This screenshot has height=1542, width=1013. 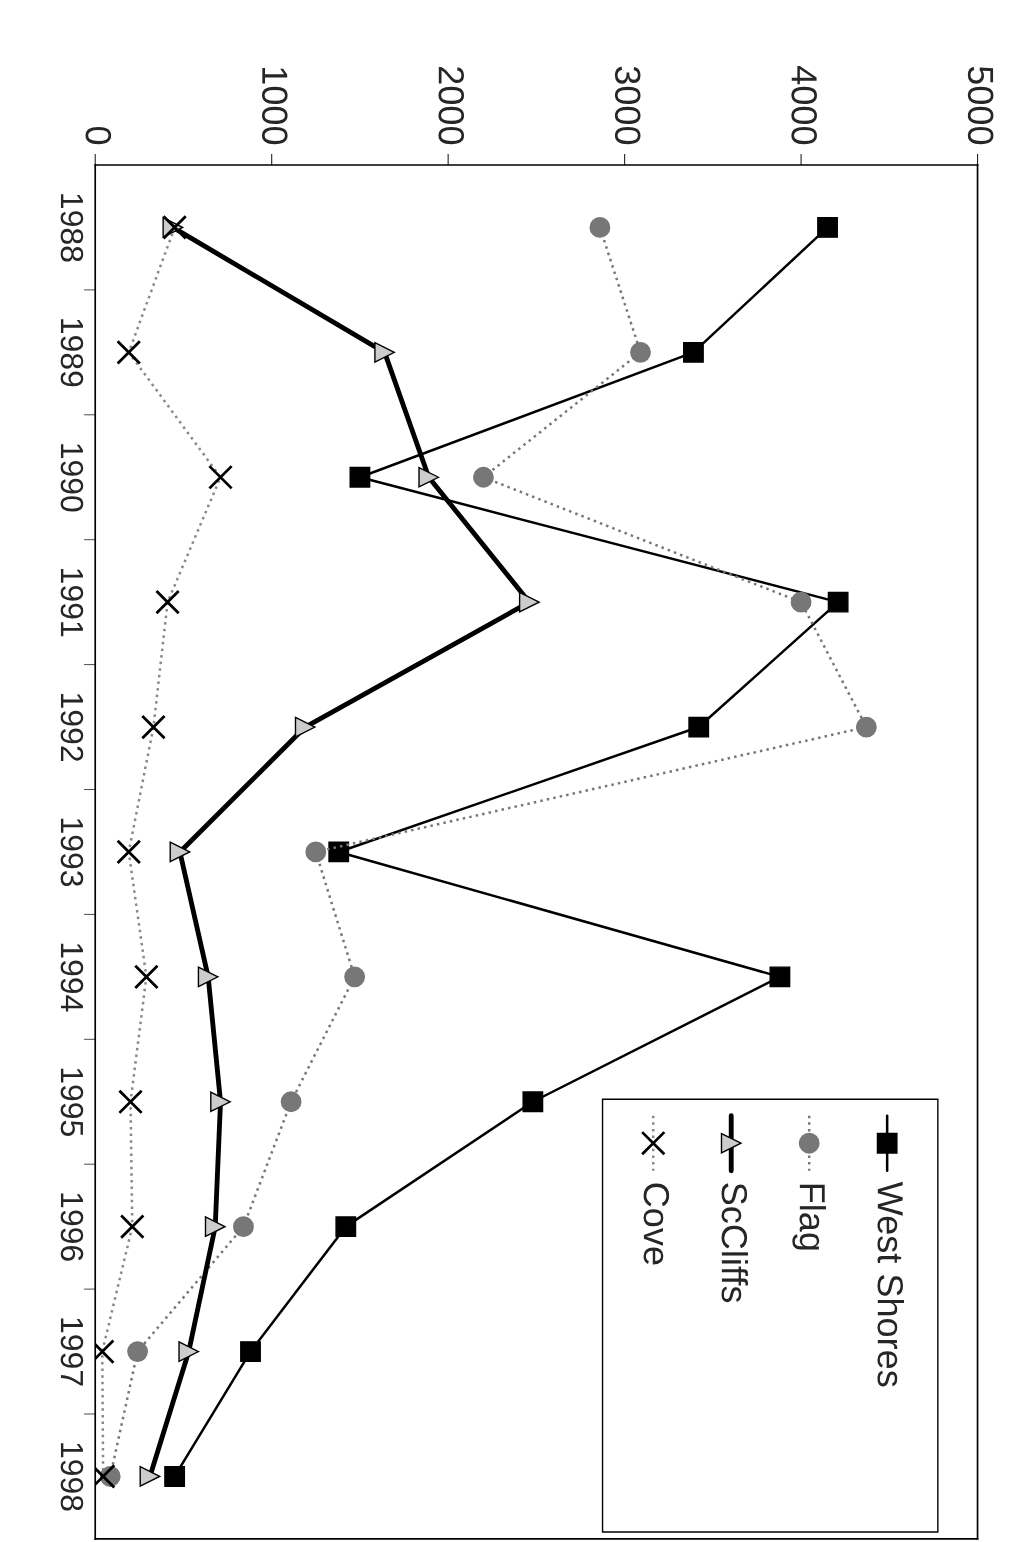 I want to click on y-tick-label: 1992, so click(x=72, y=727).